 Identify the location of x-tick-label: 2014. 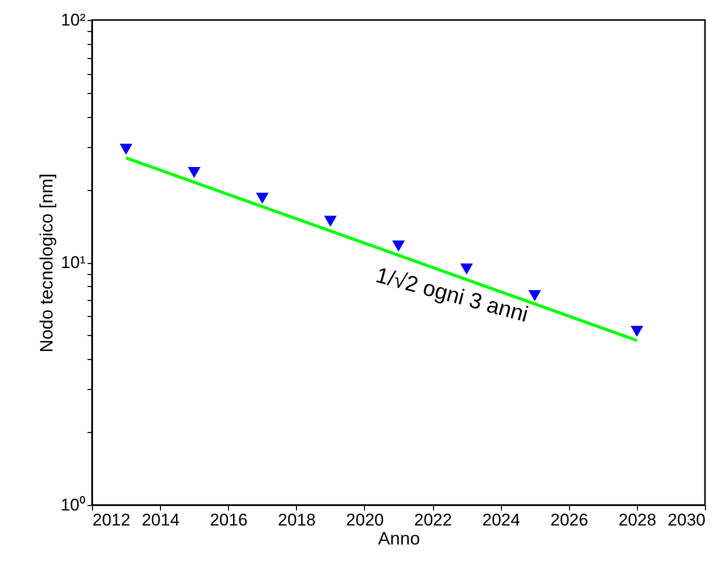
(161, 520).